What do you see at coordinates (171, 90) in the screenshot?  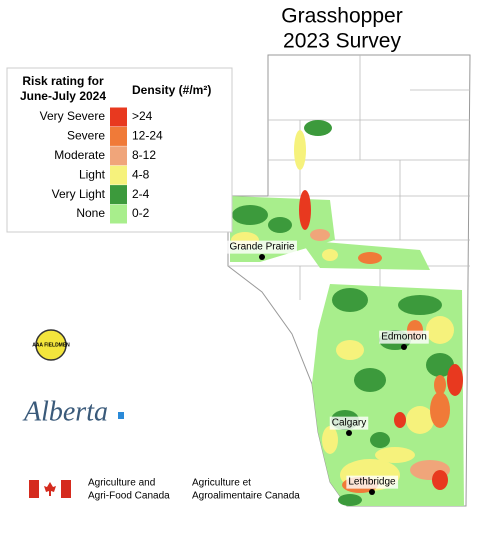 I see `legend-density-header: Density (#/m²)` at bounding box center [171, 90].